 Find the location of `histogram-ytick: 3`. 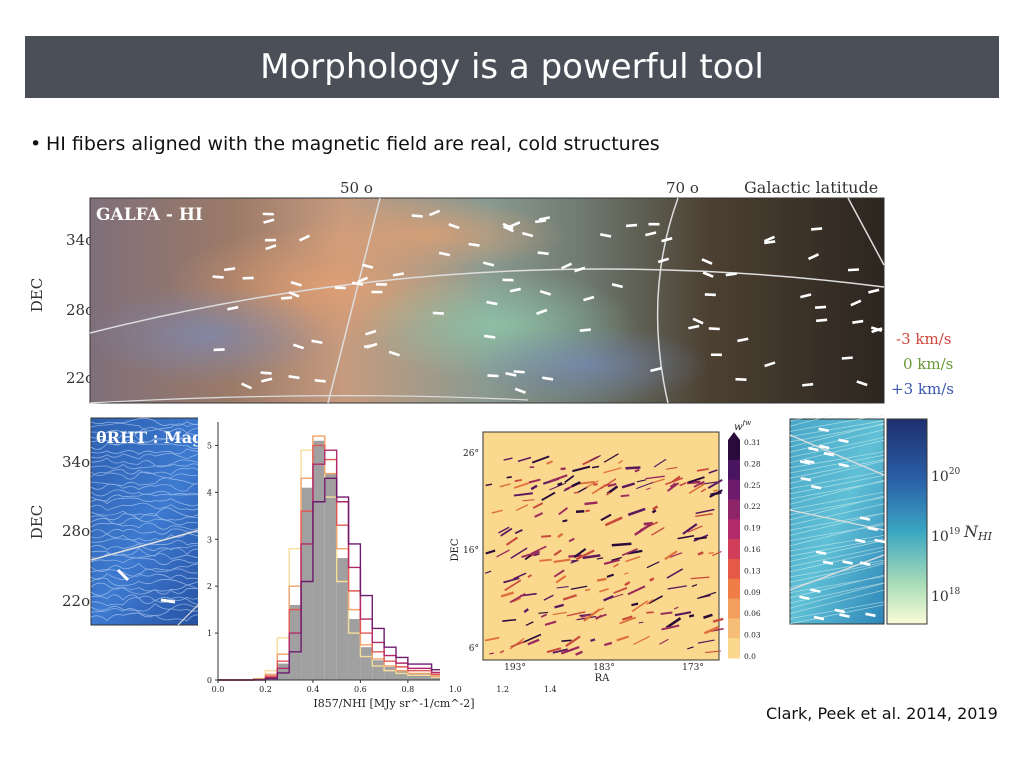

histogram-ytick: 3 is located at coordinates (209, 539).